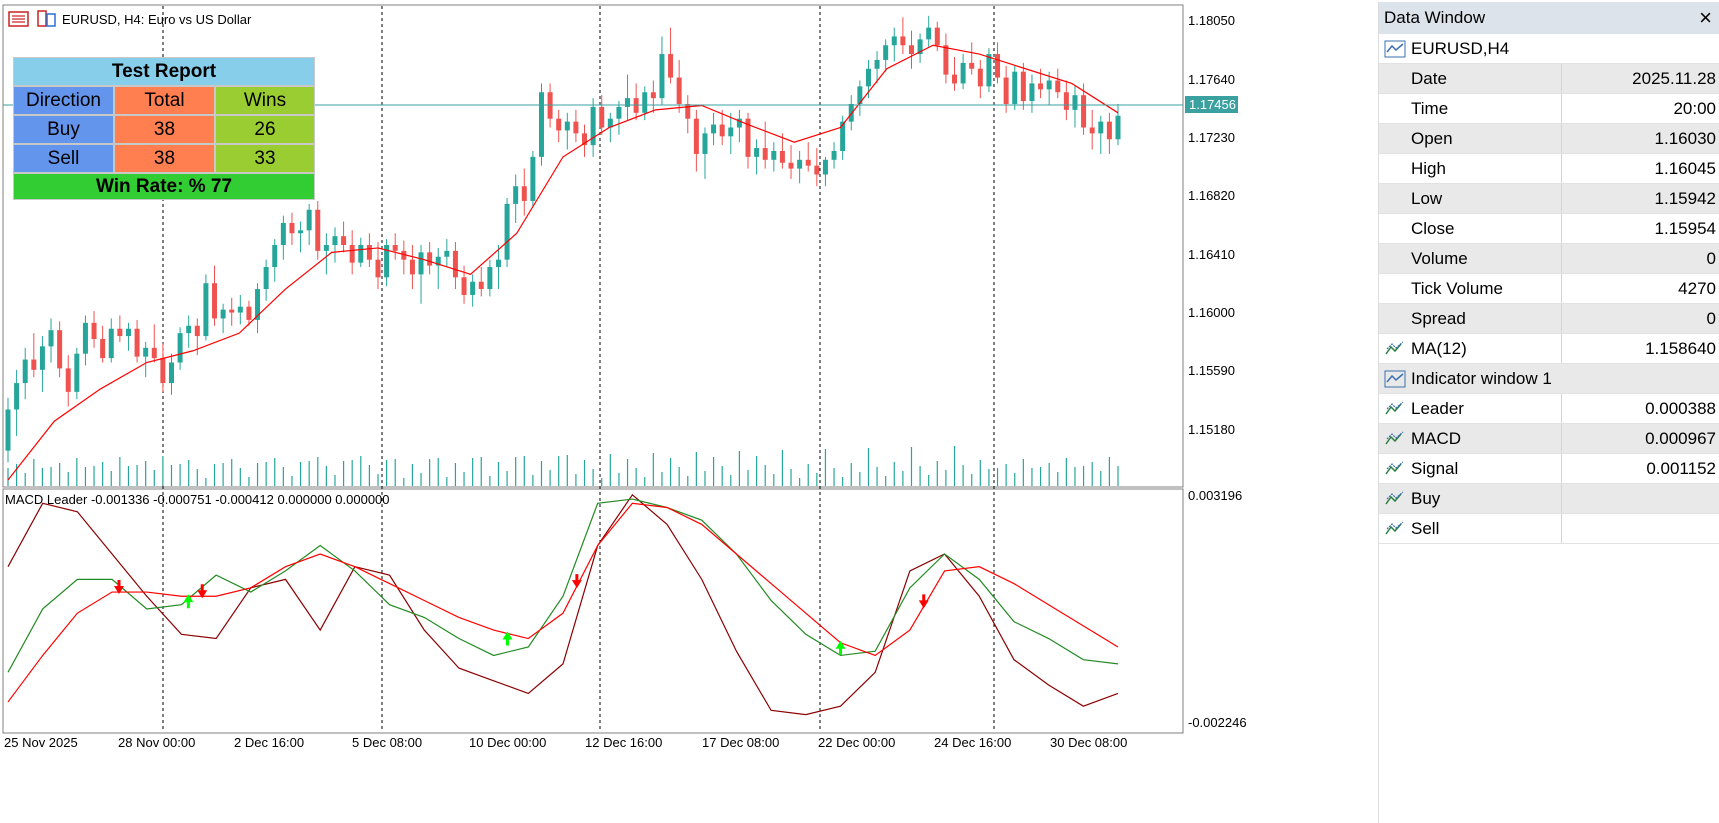 The width and height of the screenshot is (1719, 823). Describe the element at coordinates (1549, 49) in the screenshot. I see `data-window-symbol-row: EURUSD,H4` at that location.